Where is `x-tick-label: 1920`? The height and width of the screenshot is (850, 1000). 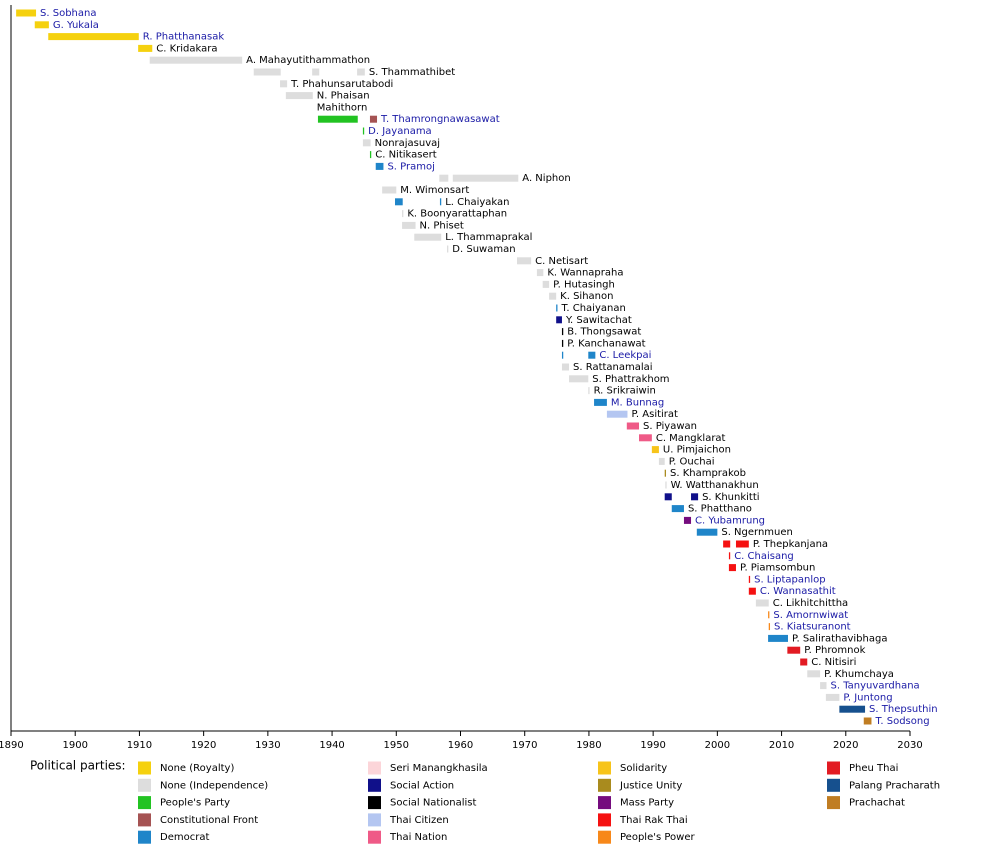
x-tick-label: 1920 is located at coordinates (203, 745).